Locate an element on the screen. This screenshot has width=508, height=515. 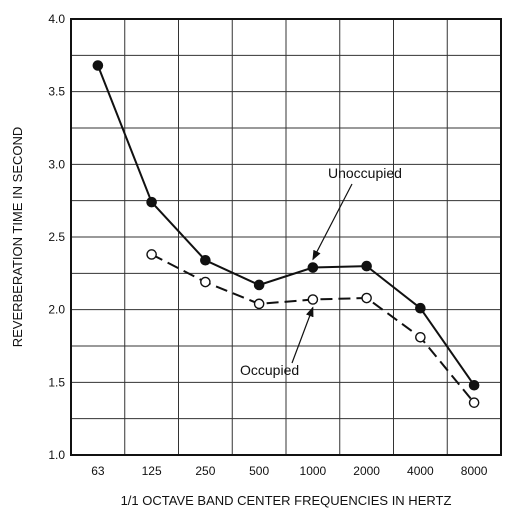
y-tick-label: 1.0 is located at coordinates (56, 455).